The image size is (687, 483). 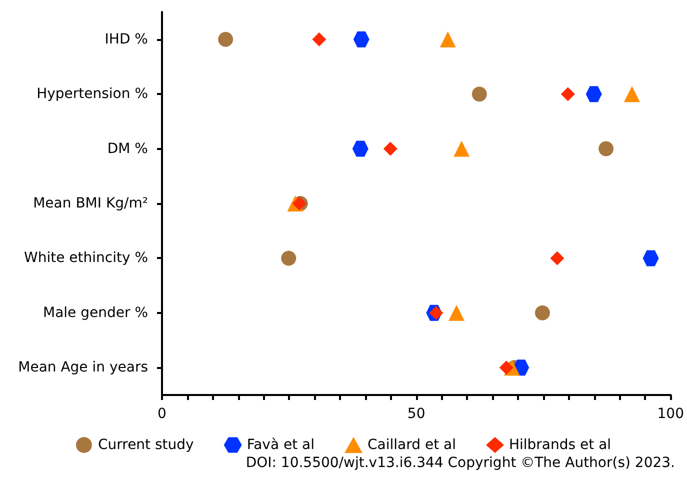 I want to click on y-tick-label: Mean Age in years, so click(x=83, y=368).